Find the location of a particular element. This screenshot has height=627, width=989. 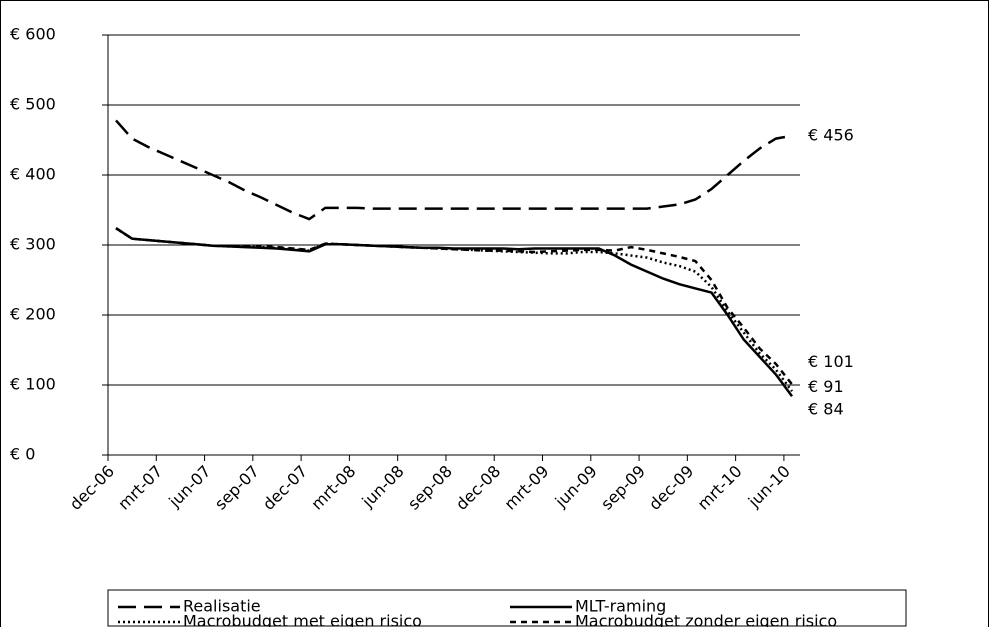

data-label: € 84 is located at coordinates (826, 409).